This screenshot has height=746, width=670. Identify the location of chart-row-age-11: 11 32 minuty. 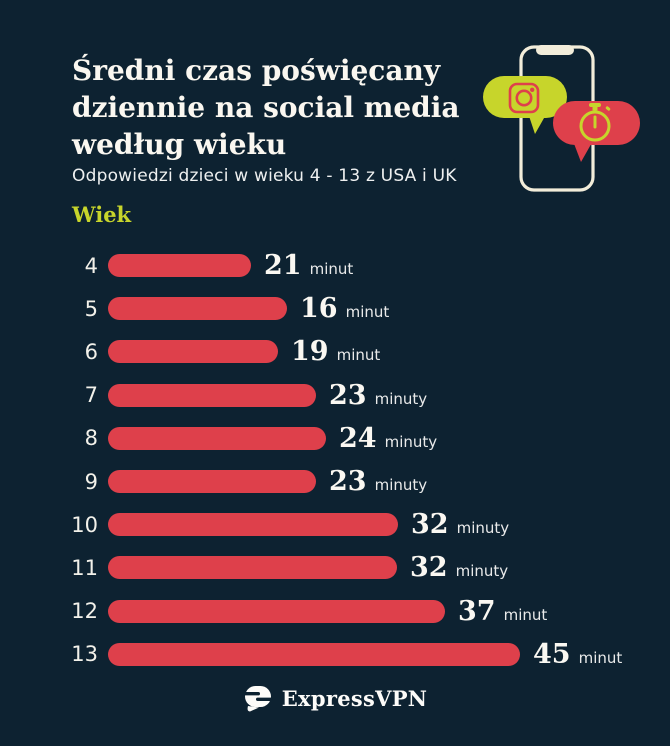
(335, 567).